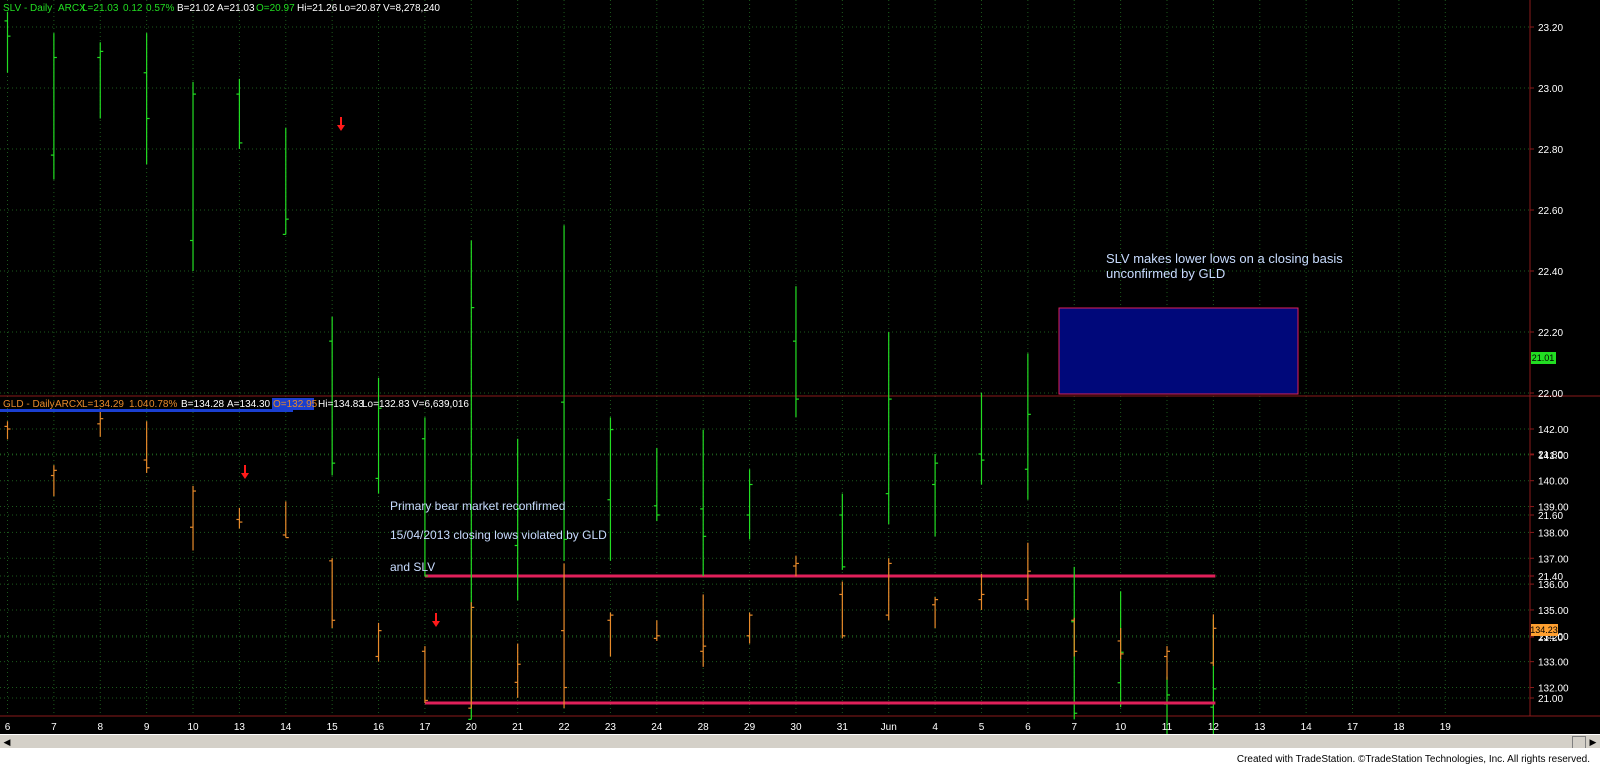  I want to click on gld-last: L=134.29, so click(103, 404).